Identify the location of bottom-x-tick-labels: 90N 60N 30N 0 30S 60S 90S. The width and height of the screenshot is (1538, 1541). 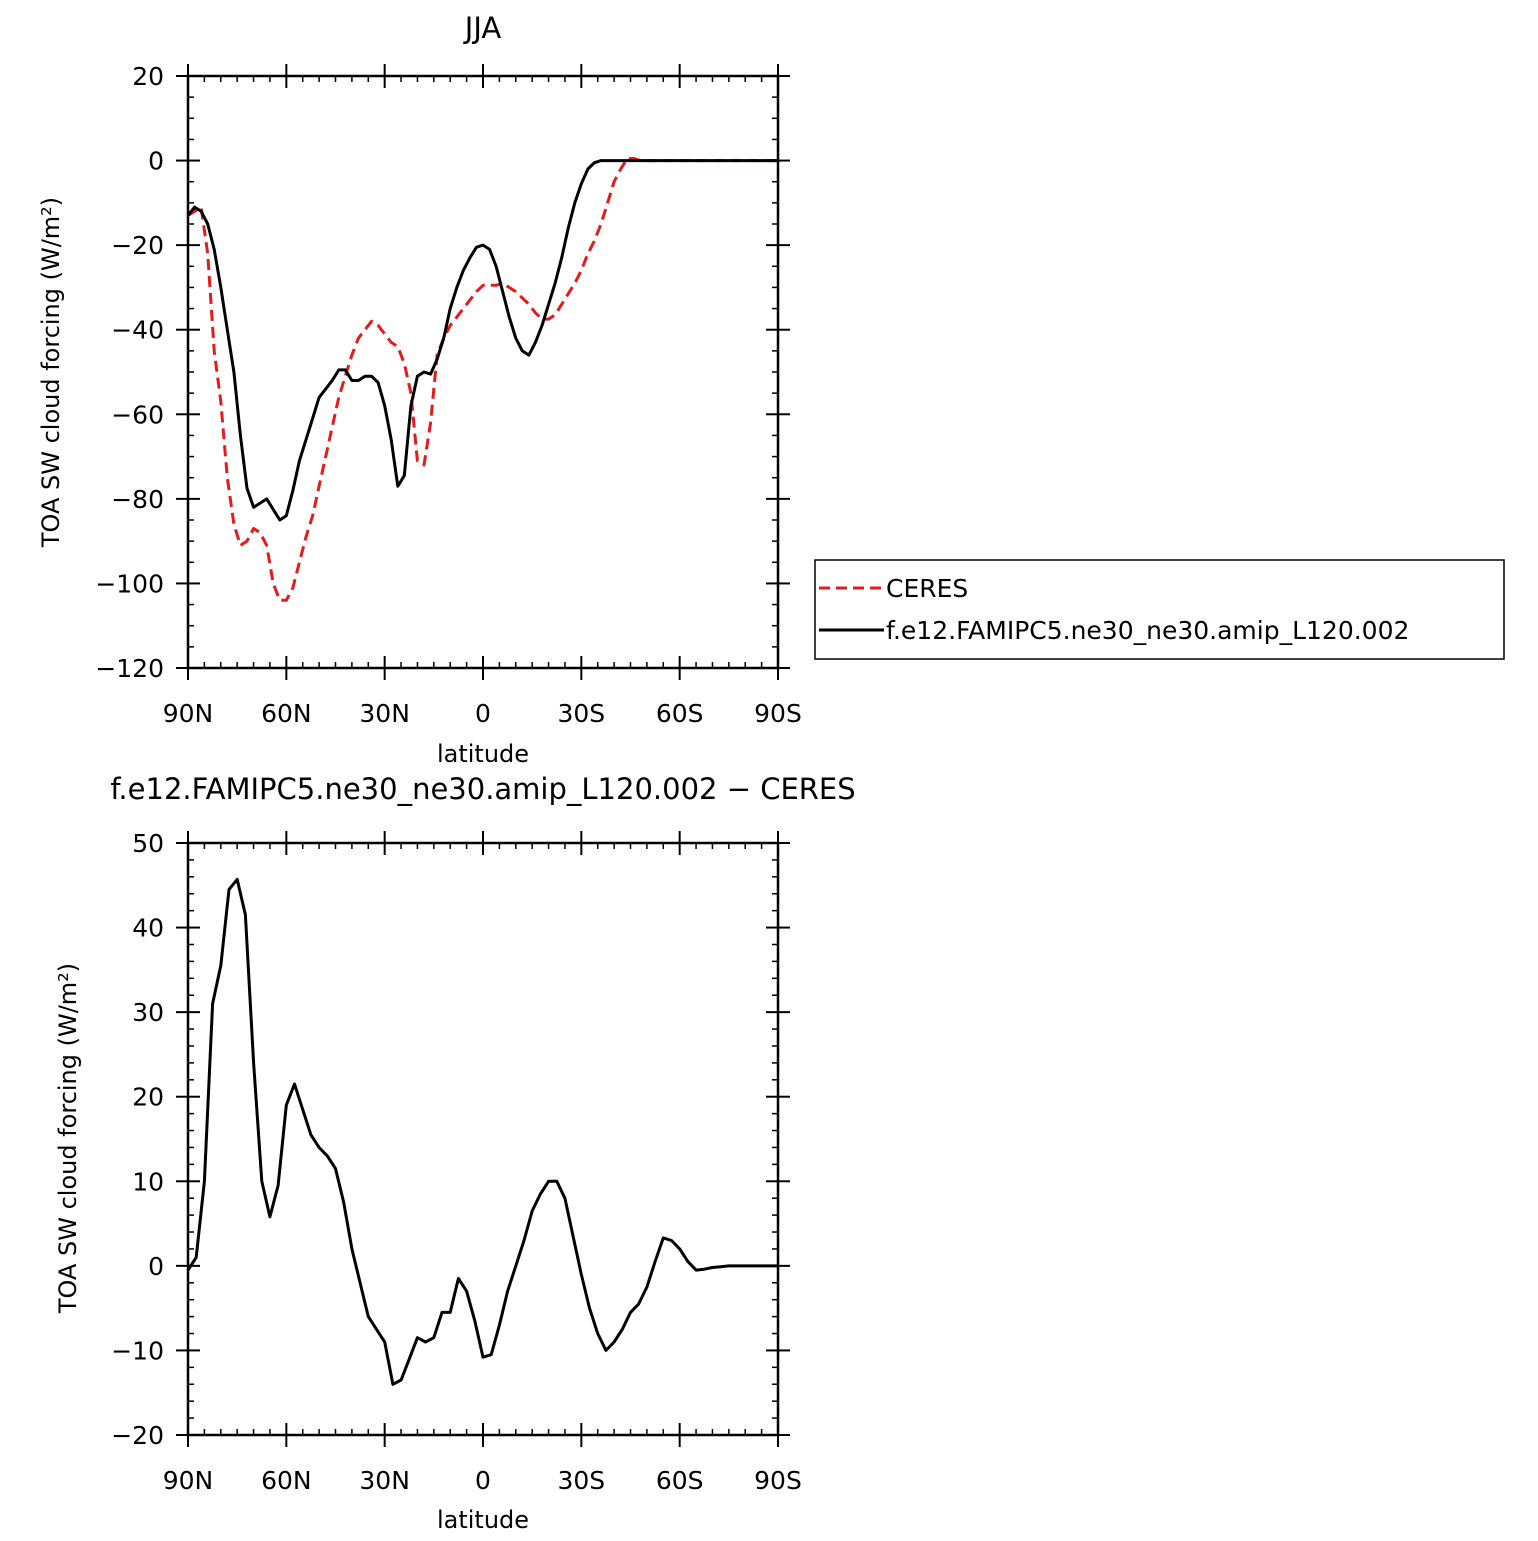
(482, 1480).